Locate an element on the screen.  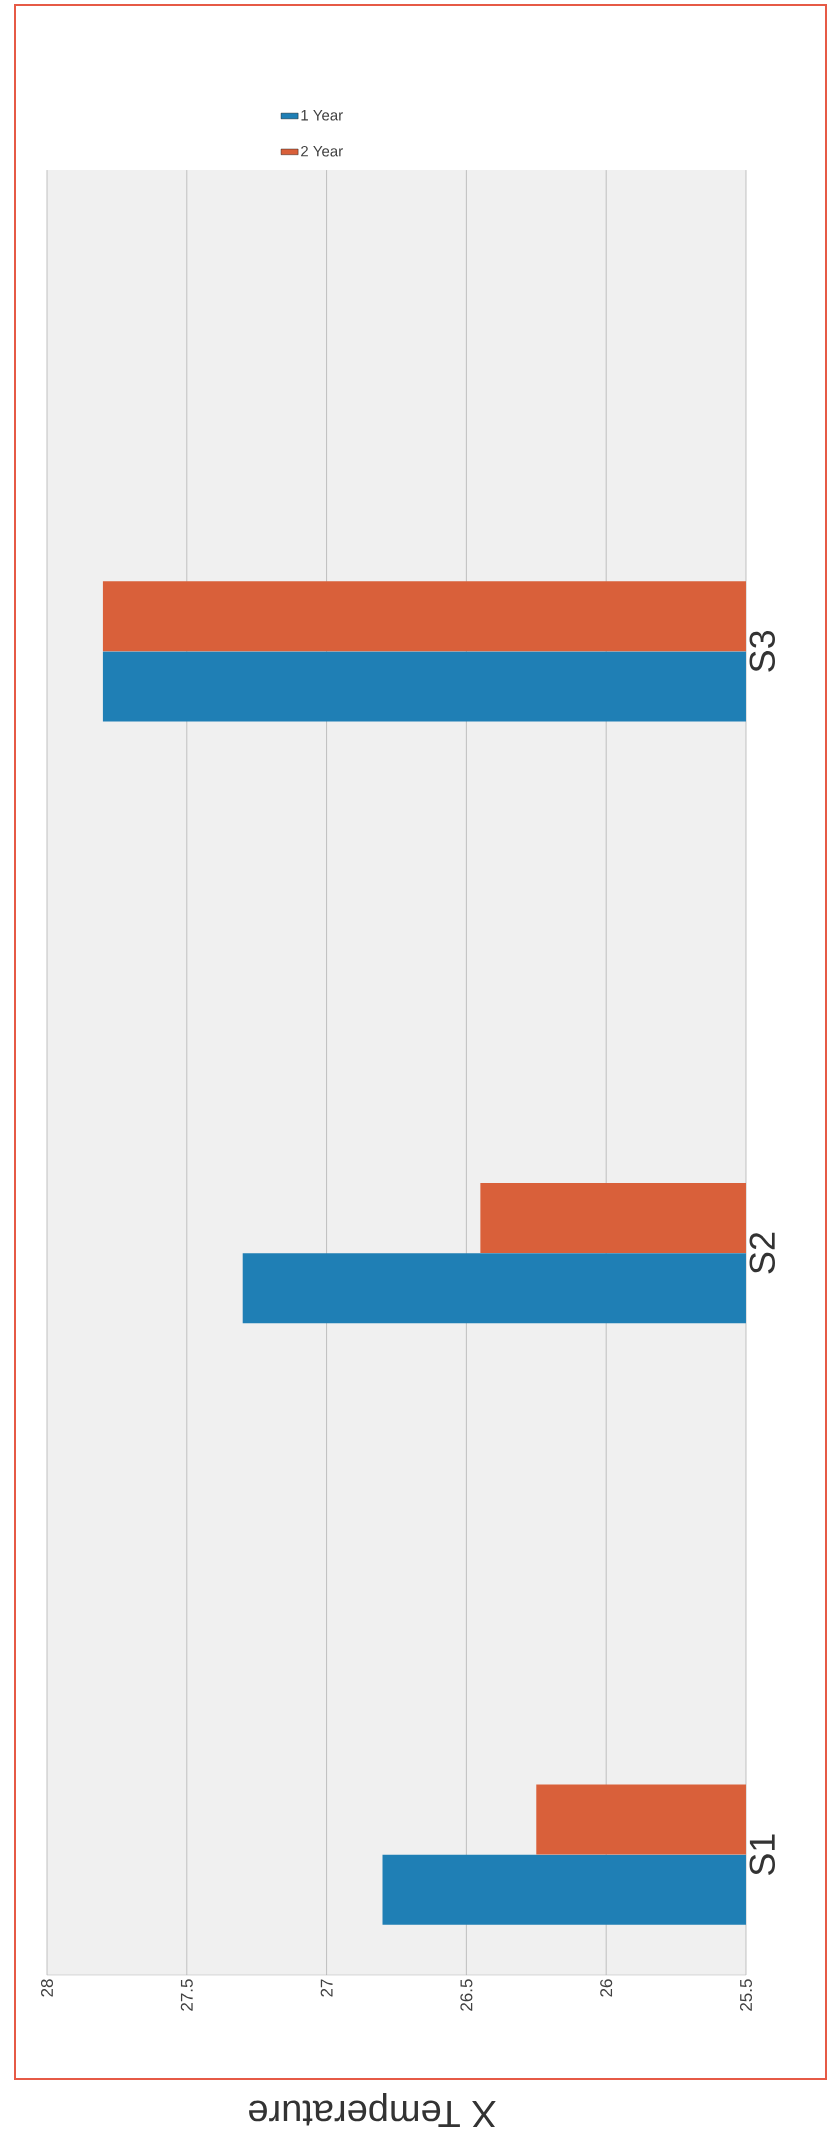
x-tick-label: 27 is located at coordinates (326, 1988).